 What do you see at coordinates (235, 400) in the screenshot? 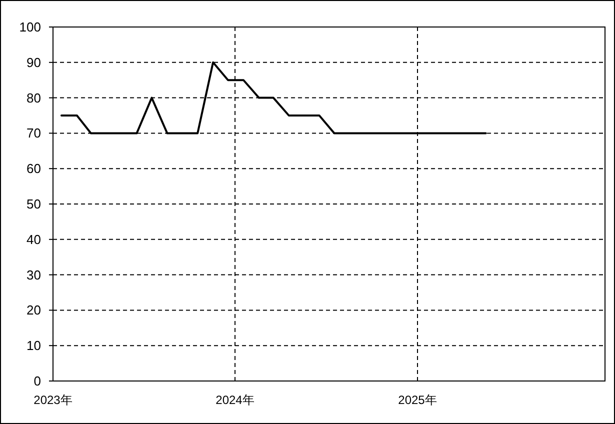
I see `x-tick-label: 2024年` at bounding box center [235, 400].